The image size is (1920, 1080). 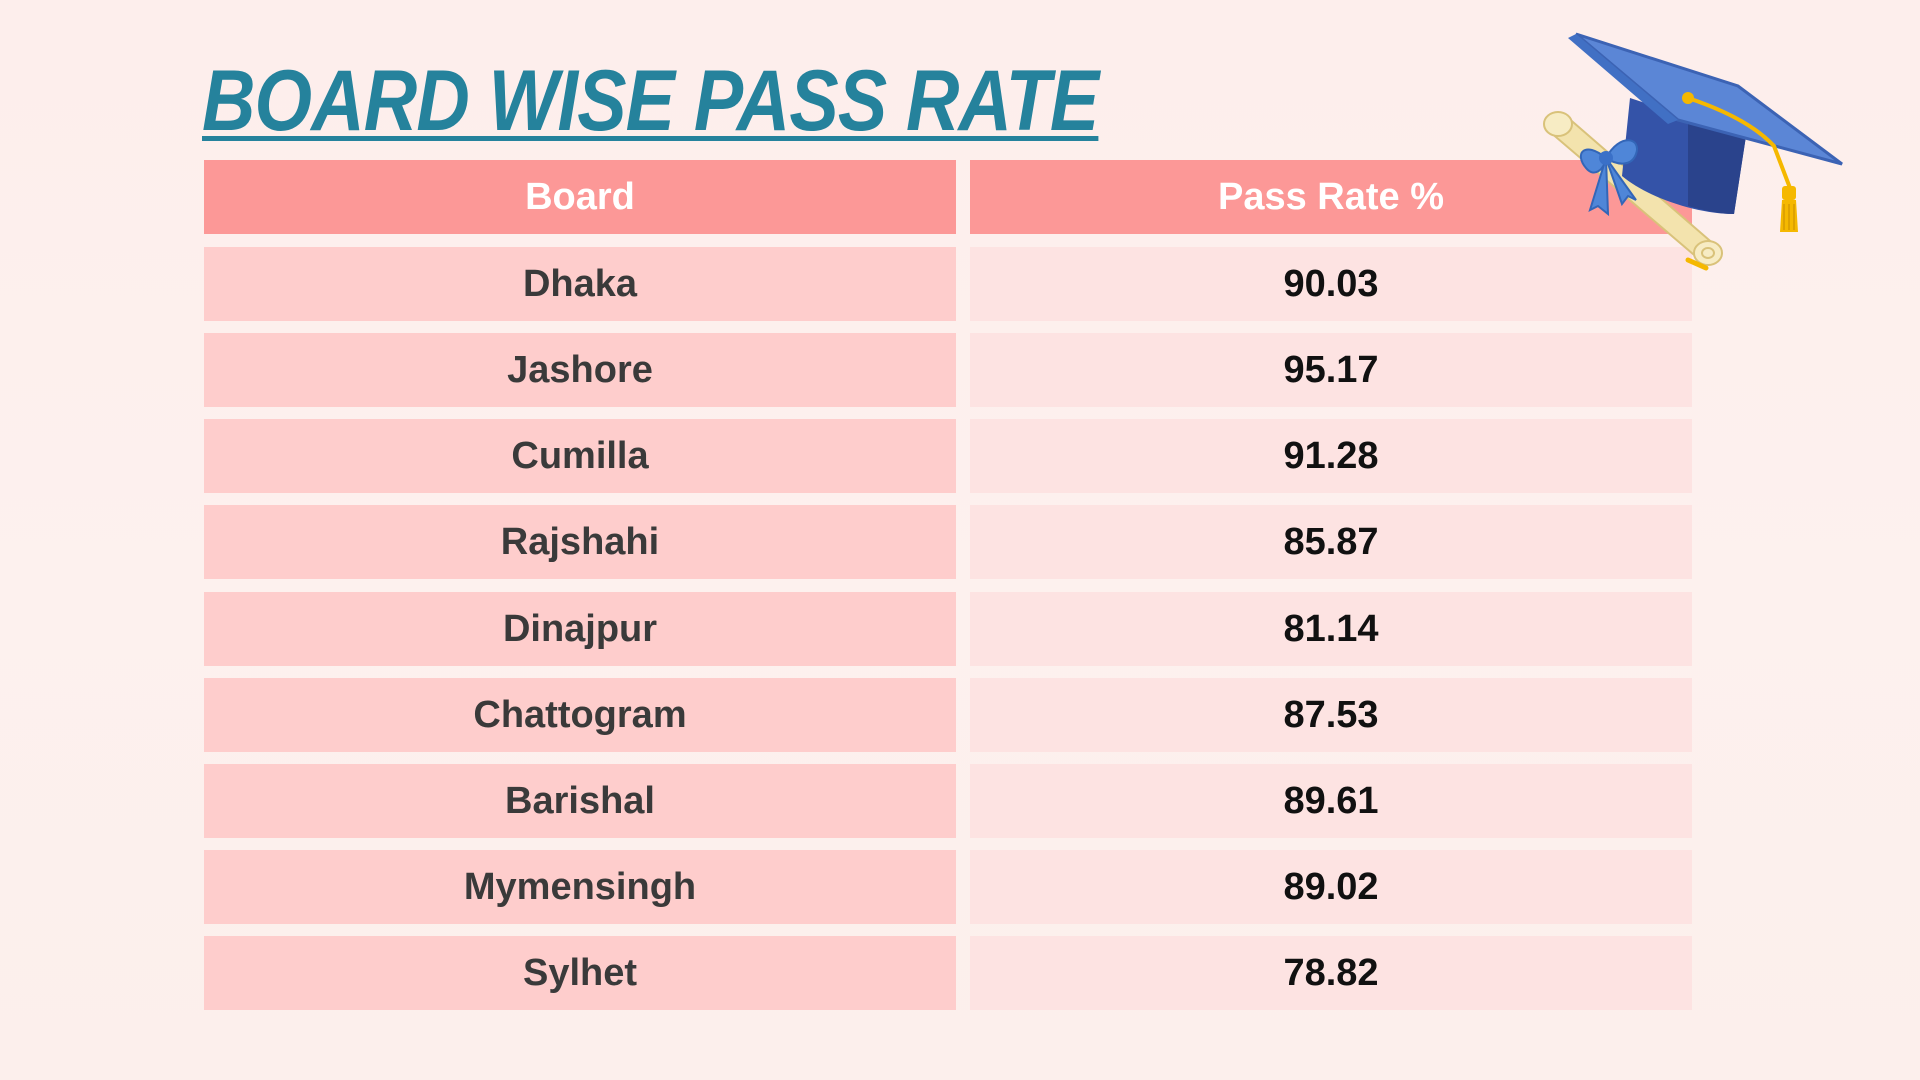 I want to click on pass-rate-cell: 89.61, so click(x=1331, y=801).